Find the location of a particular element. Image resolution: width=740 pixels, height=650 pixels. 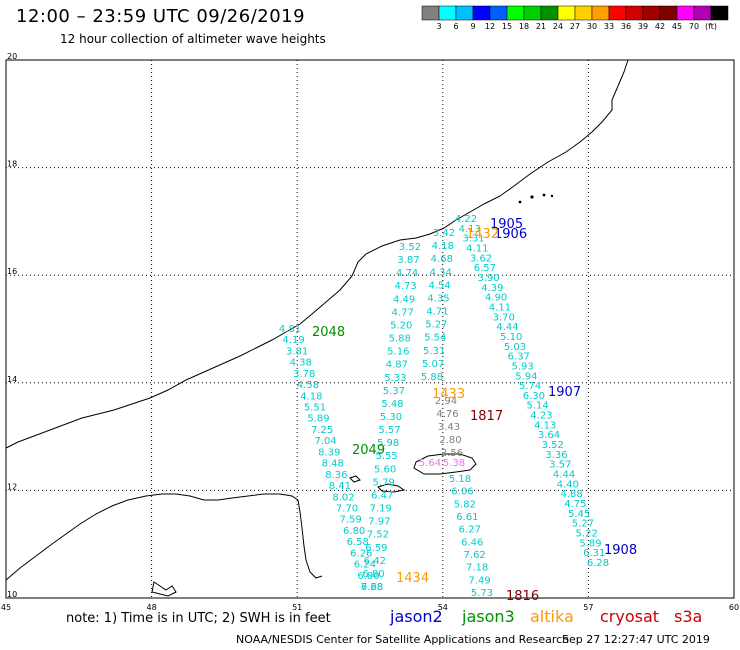

colorbar-label: 36 is located at coordinates (626, 26).